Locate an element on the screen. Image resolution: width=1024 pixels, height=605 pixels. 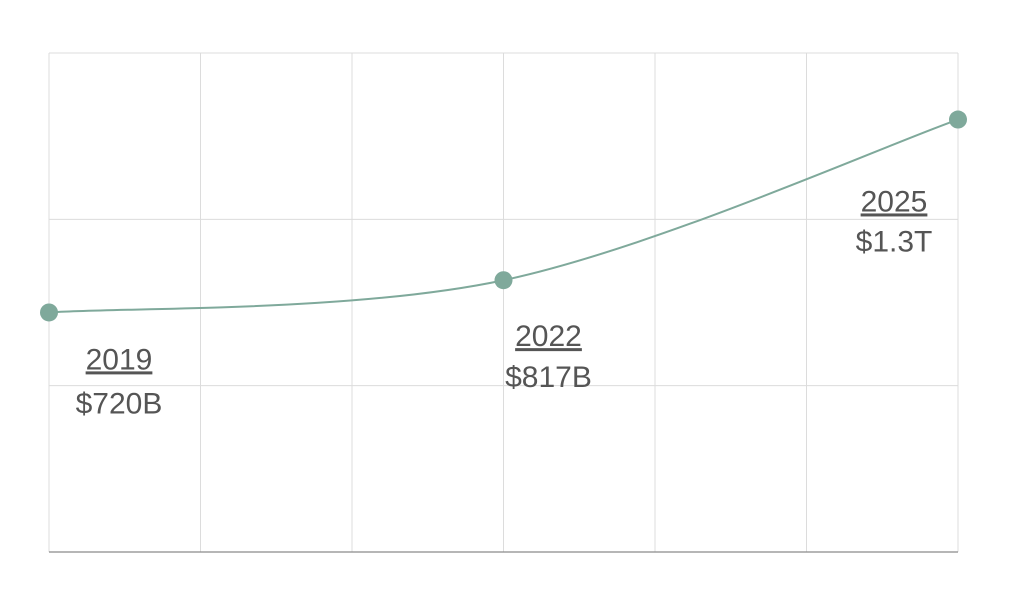
value-label: $817B is located at coordinates (548, 377).